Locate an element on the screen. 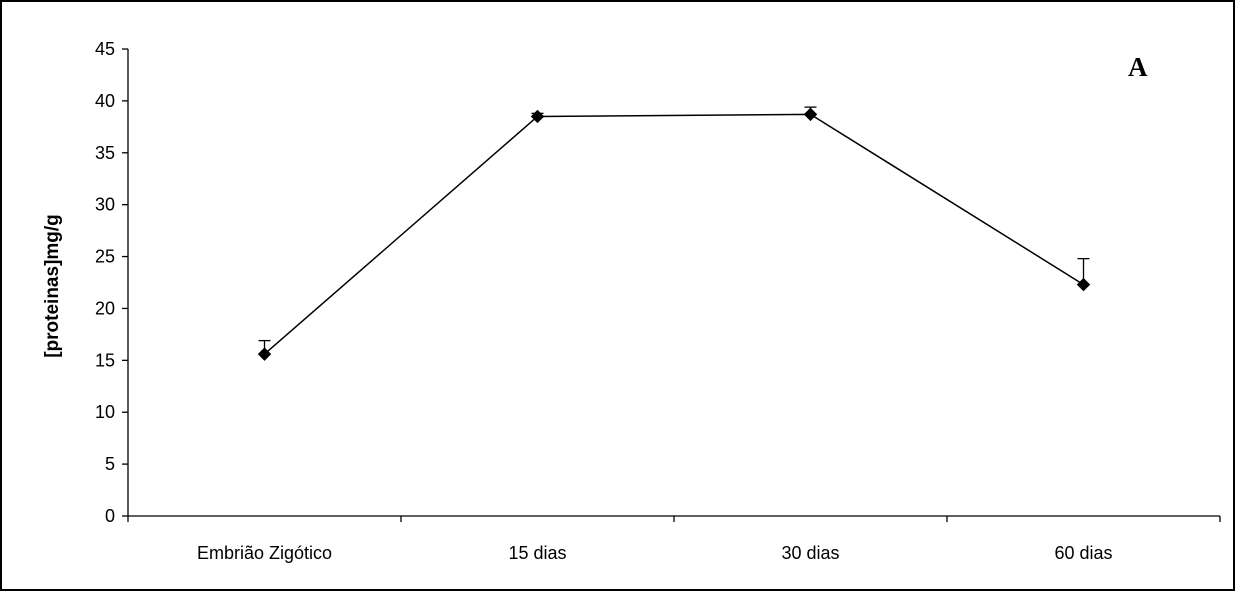 The height and width of the screenshot is (591, 1235). y-tick-label: 0 is located at coordinates (110, 516).